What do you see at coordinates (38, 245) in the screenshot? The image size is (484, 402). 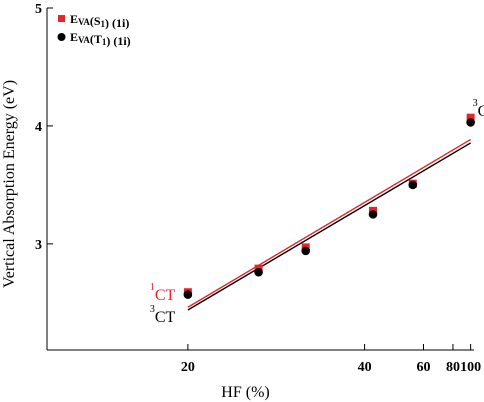 I see `y-tick-label: 3` at bounding box center [38, 245].